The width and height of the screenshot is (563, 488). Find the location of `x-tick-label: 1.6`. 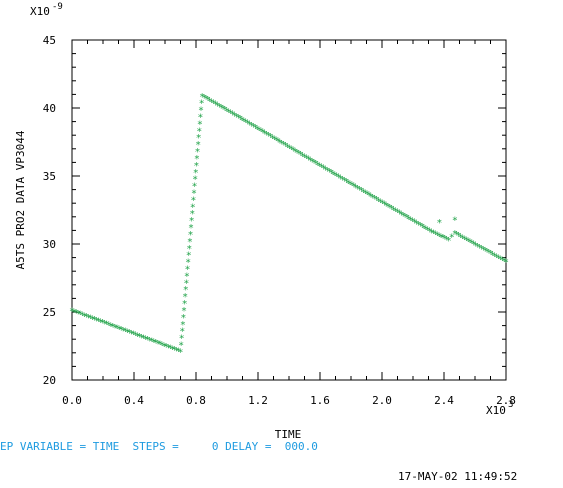

x-tick-label: 1.6 is located at coordinates (320, 400).